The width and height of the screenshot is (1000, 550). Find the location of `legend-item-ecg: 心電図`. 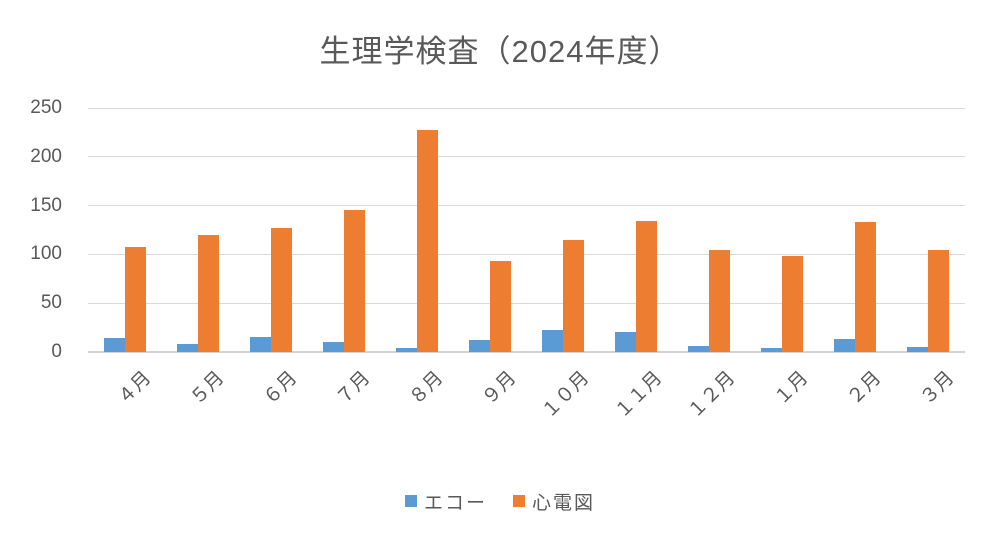

legend-item-ecg: 心電図 is located at coordinates (554, 501).